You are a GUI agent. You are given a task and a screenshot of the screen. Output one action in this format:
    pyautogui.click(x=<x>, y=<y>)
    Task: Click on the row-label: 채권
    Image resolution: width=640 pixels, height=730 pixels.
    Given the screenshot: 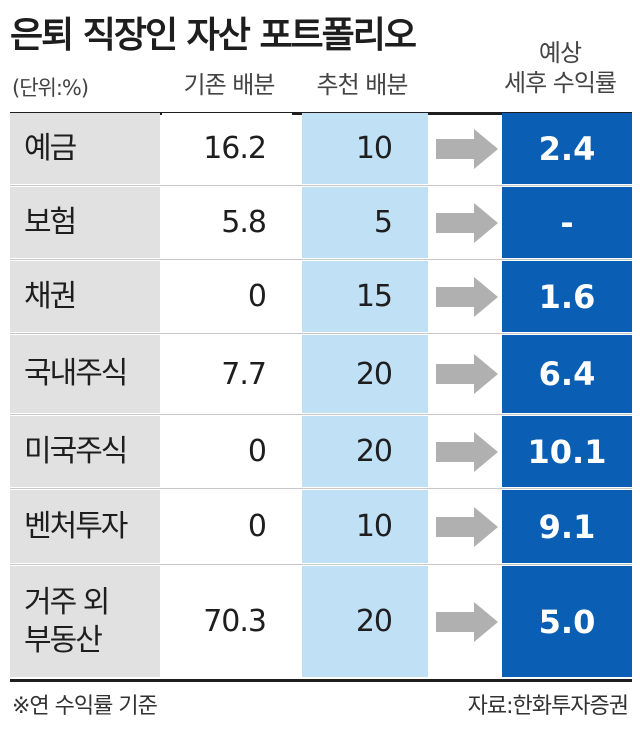 What is the action you would take?
    pyautogui.click(x=85, y=296)
    